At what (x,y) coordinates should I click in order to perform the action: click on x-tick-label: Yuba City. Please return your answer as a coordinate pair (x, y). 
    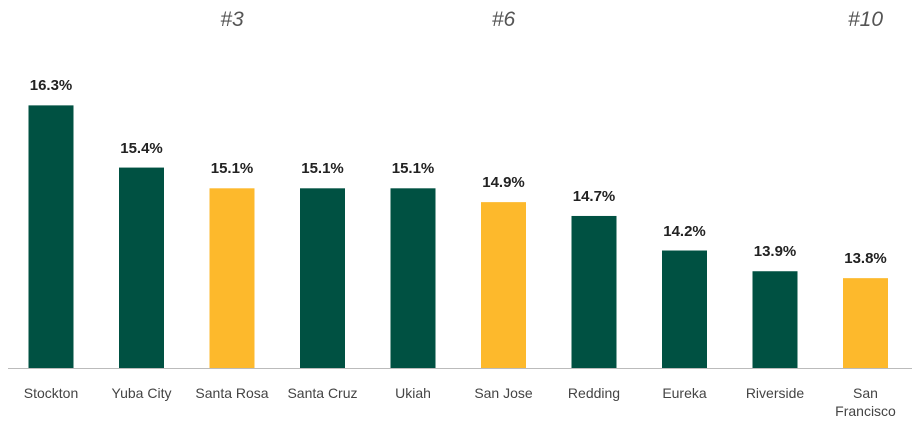
    Looking at the image, I should click on (141, 393).